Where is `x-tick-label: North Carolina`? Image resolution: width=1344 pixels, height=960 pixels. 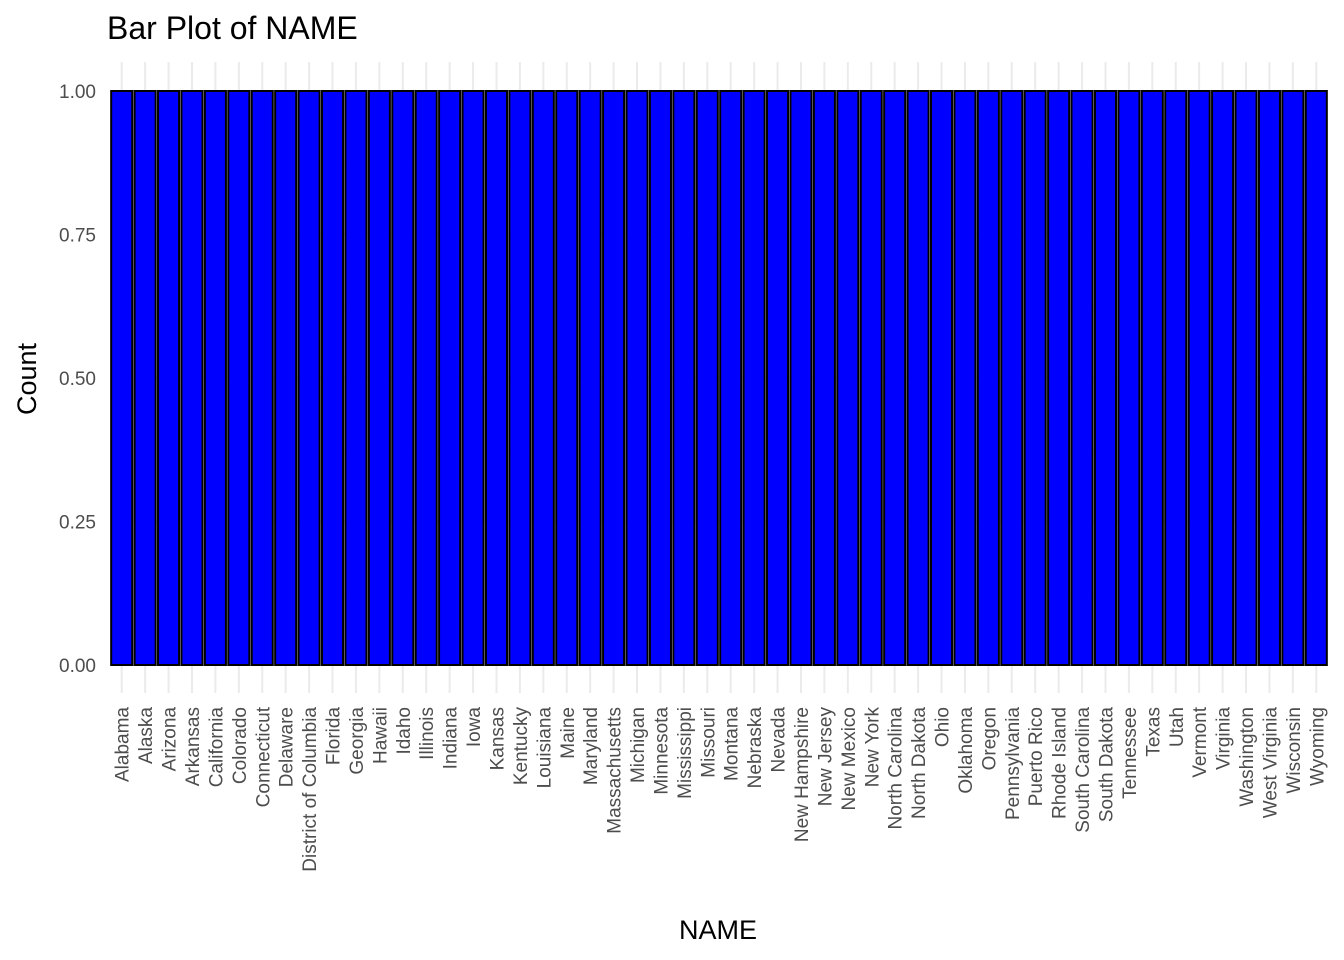 x-tick-label: North Carolina is located at coordinates (896, 768).